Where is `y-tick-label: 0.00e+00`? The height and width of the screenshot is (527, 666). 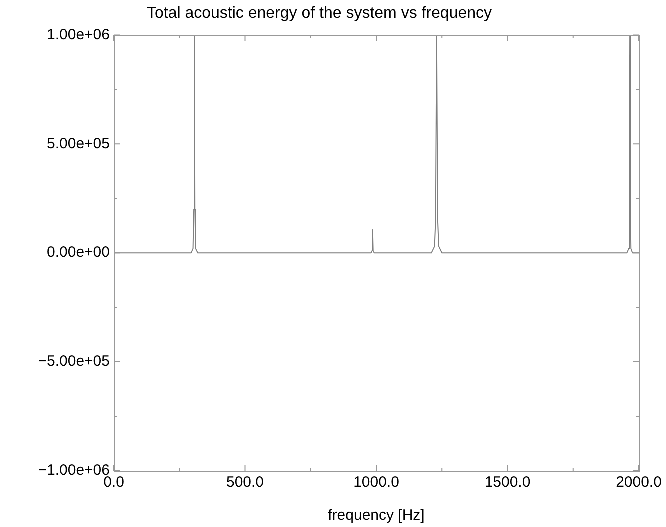 y-tick-label: 0.00e+00 is located at coordinates (78, 253).